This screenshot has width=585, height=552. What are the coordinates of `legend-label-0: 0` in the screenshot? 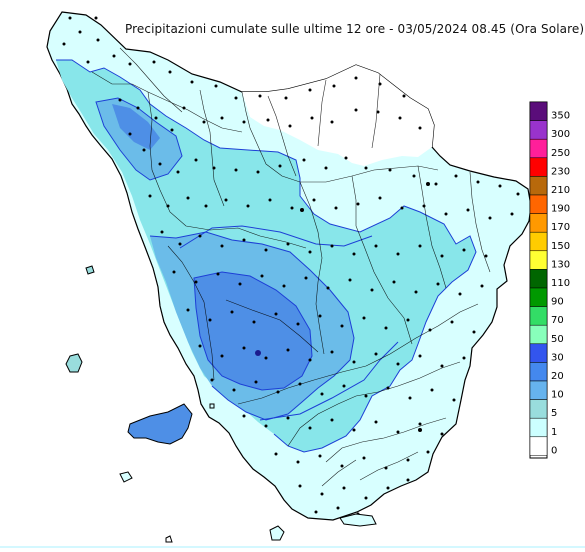 It's located at (554, 450).